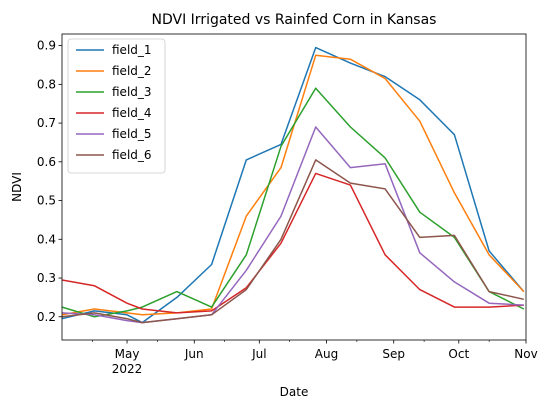  I want to click on x-tick-label-7: Nov, so click(525, 354).